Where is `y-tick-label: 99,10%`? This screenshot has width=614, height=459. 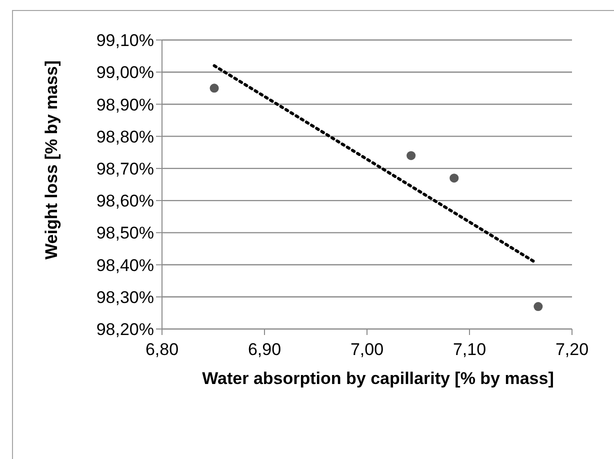 y-tick-label: 99,10% is located at coordinates (125, 40).